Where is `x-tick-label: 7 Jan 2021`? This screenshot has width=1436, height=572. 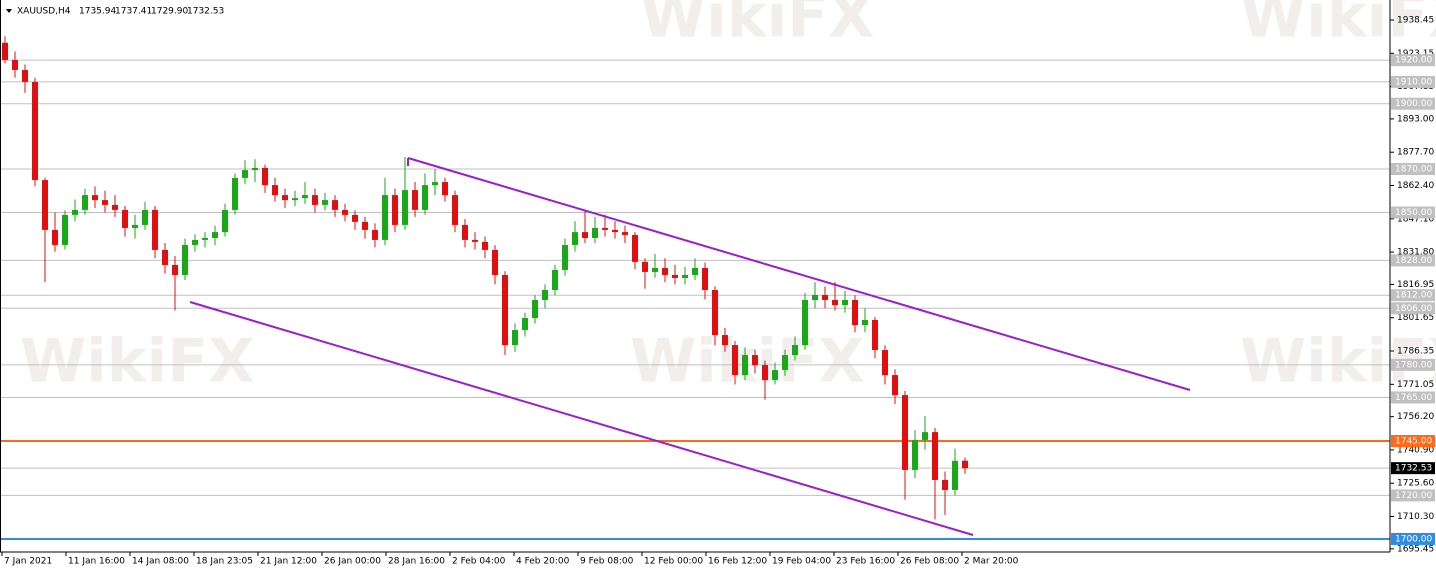 x-tick-label: 7 Jan 2021 is located at coordinates (28, 562).